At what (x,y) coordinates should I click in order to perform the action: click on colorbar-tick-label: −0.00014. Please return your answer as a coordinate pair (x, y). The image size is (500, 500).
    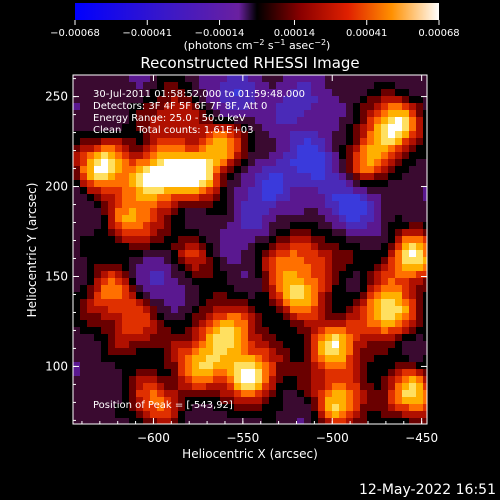
    Looking at the image, I should click on (220, 33).